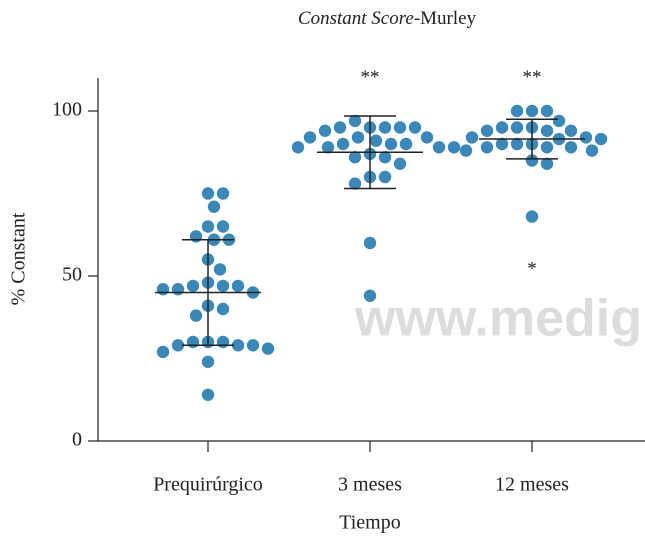  Describe the element at coordinates (77, 440) in the screenshot. I see `y-tick-label: 0` at that location.